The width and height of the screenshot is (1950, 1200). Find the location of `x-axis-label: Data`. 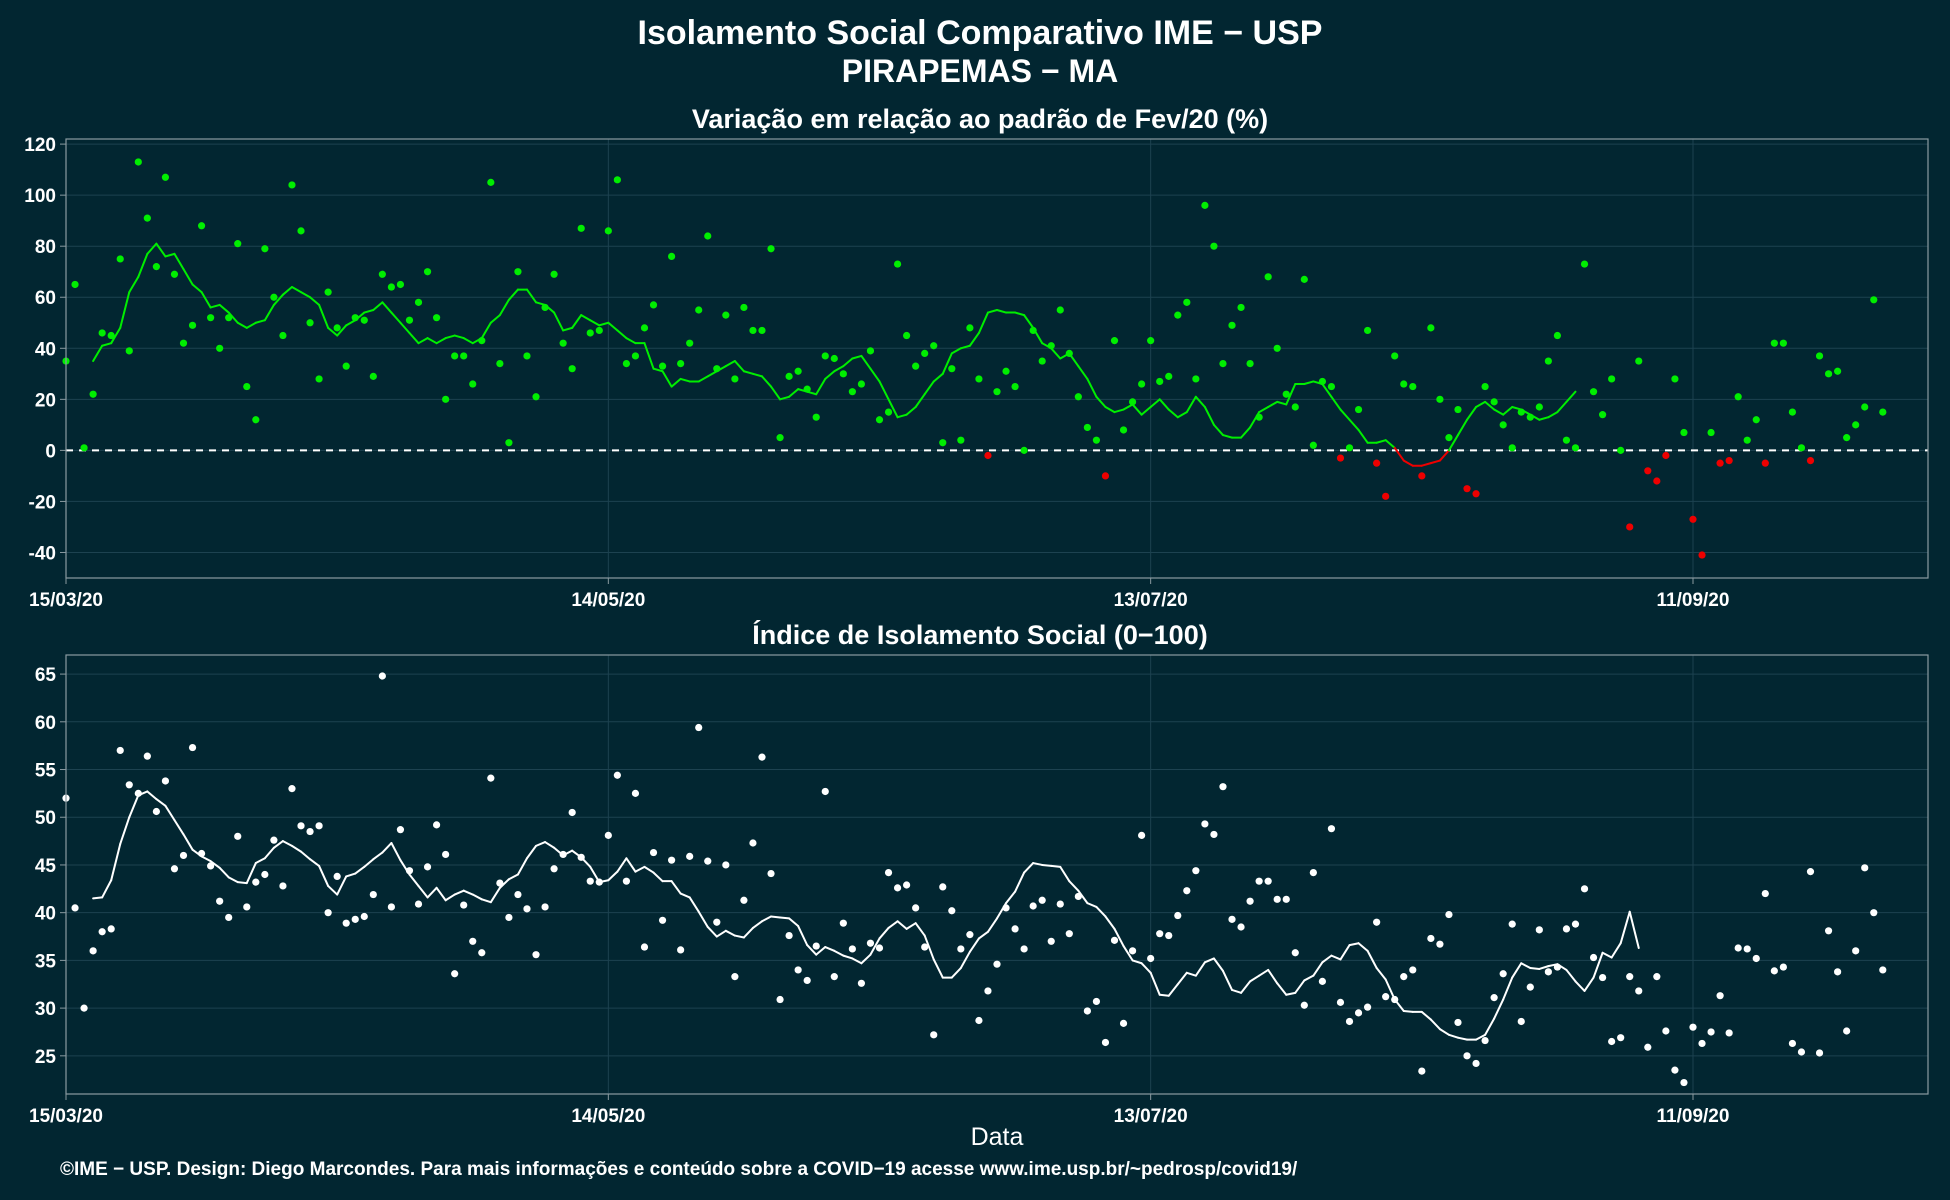

x-axis-label: Data is located at coordinates (997, 1137).